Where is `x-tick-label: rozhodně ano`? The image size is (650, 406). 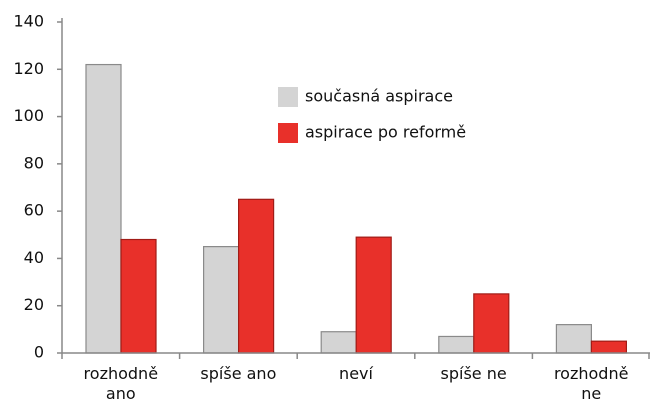 x-tick-label: rozhodně ano is located at coordinates (121, 383).